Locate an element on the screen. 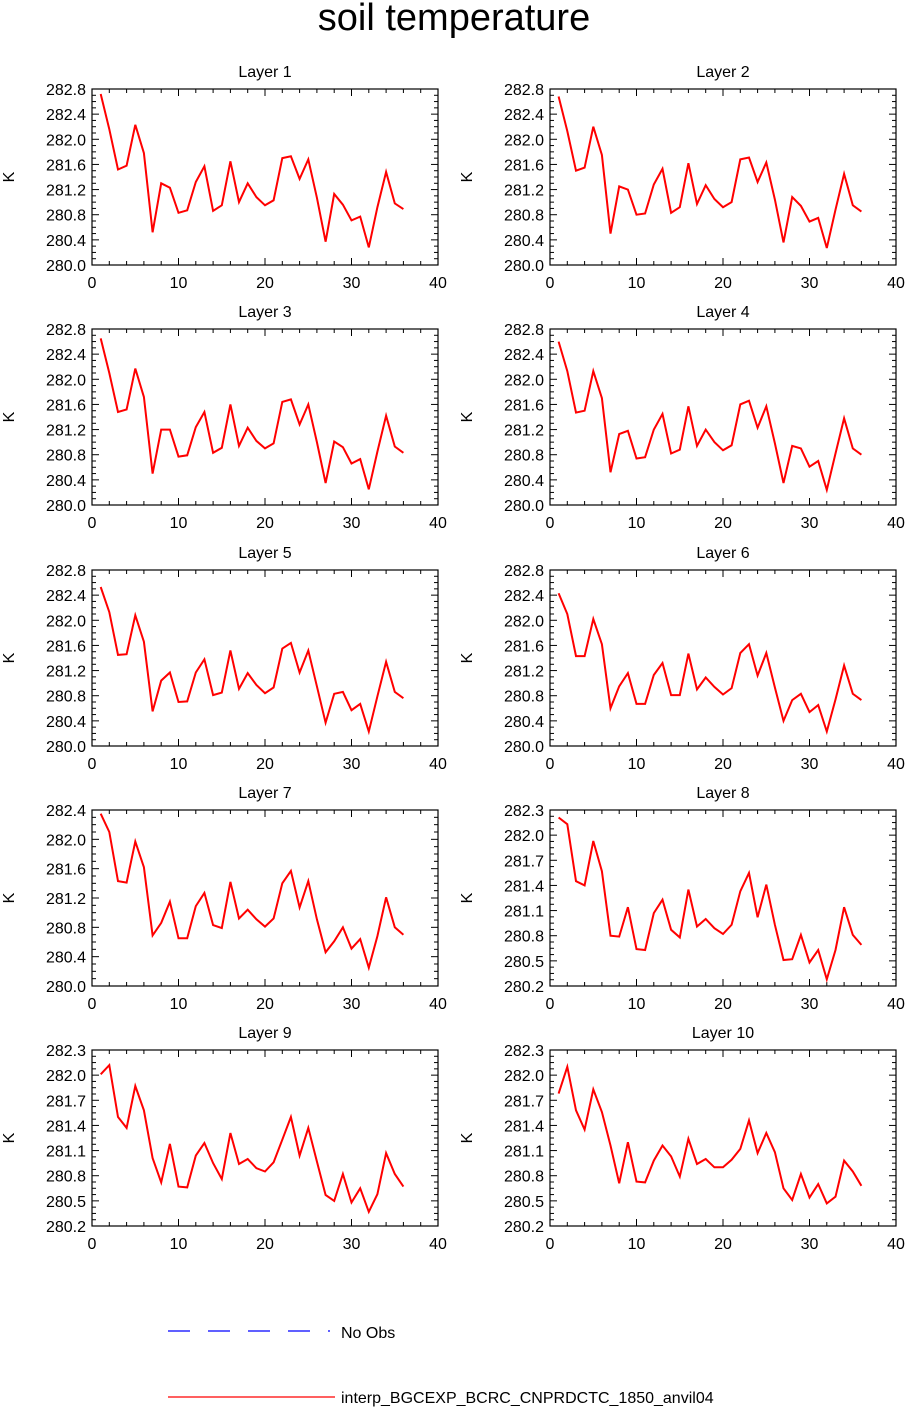 Image resolution: width=908 pixels, height=1407 pixels. panel-title: Layer 3 is located at coordinates (264, 312).